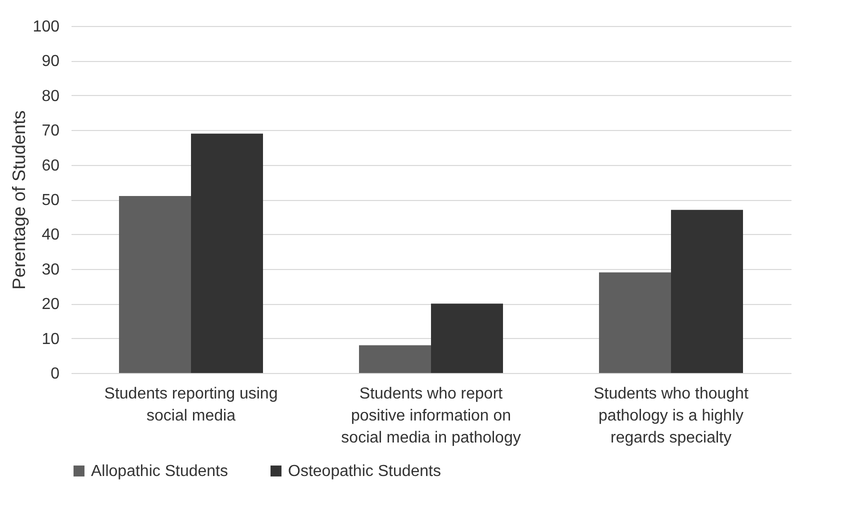 The image size is (845, 516). What do you see at coordinates (51, 235) in the screenshot?
I see `y-tick-label: 40` at bounding box center [51, 235].